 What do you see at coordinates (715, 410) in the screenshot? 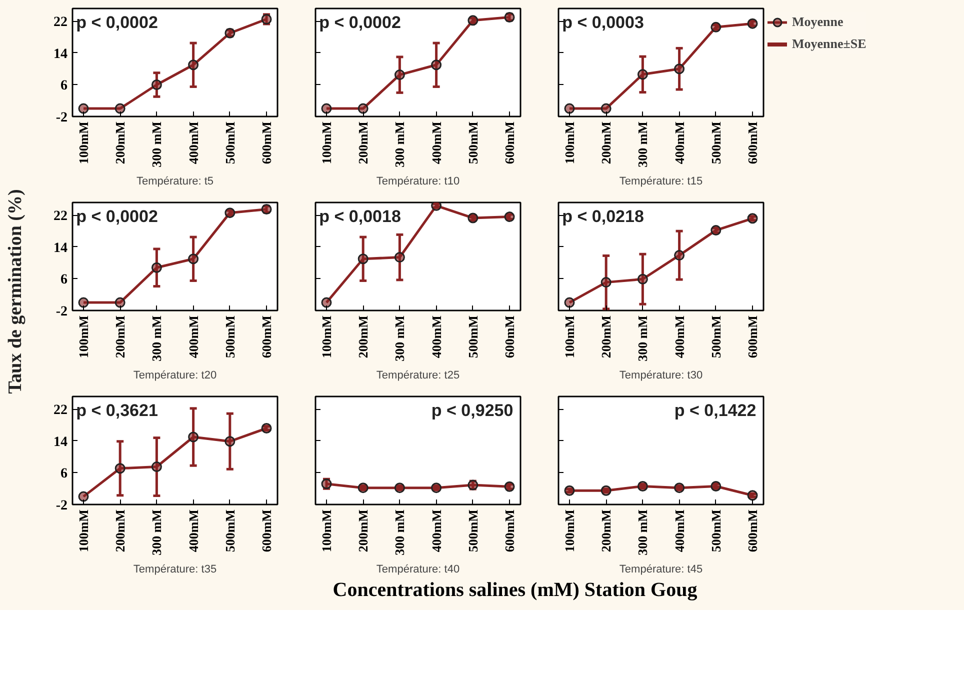
I see `annotation: p < 0,1422` at bounding box center [715, 410].